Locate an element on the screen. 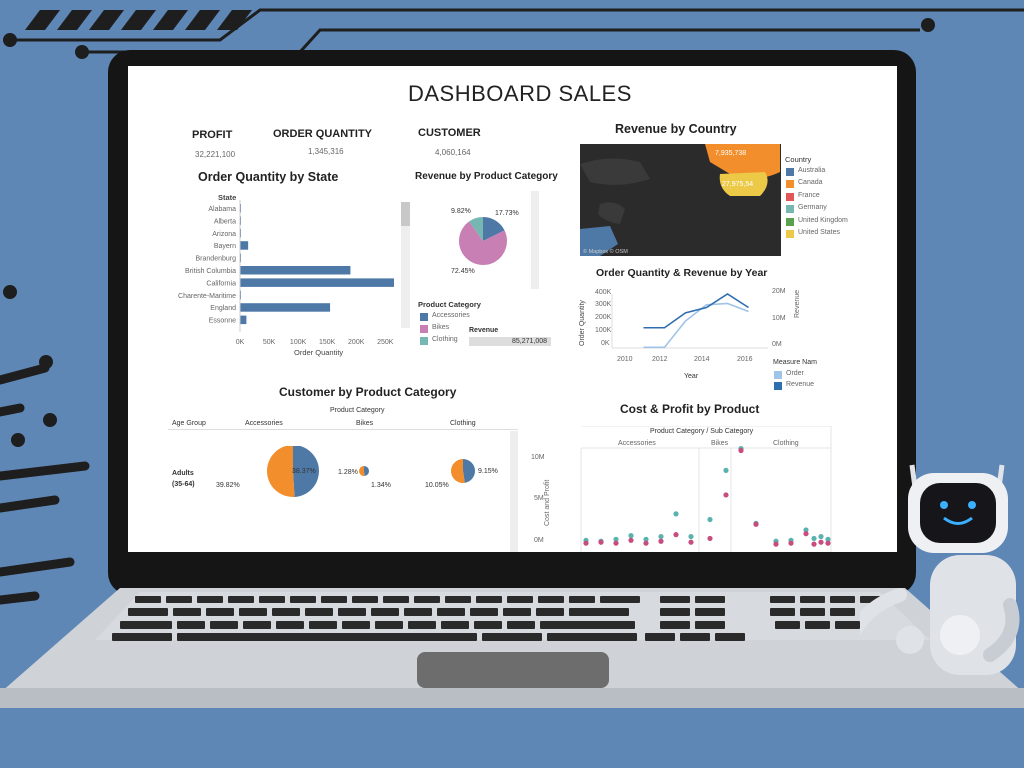 The height and width of the screenshot is (768, 1024). state-label-6: California is located at coordinates (221, 283).